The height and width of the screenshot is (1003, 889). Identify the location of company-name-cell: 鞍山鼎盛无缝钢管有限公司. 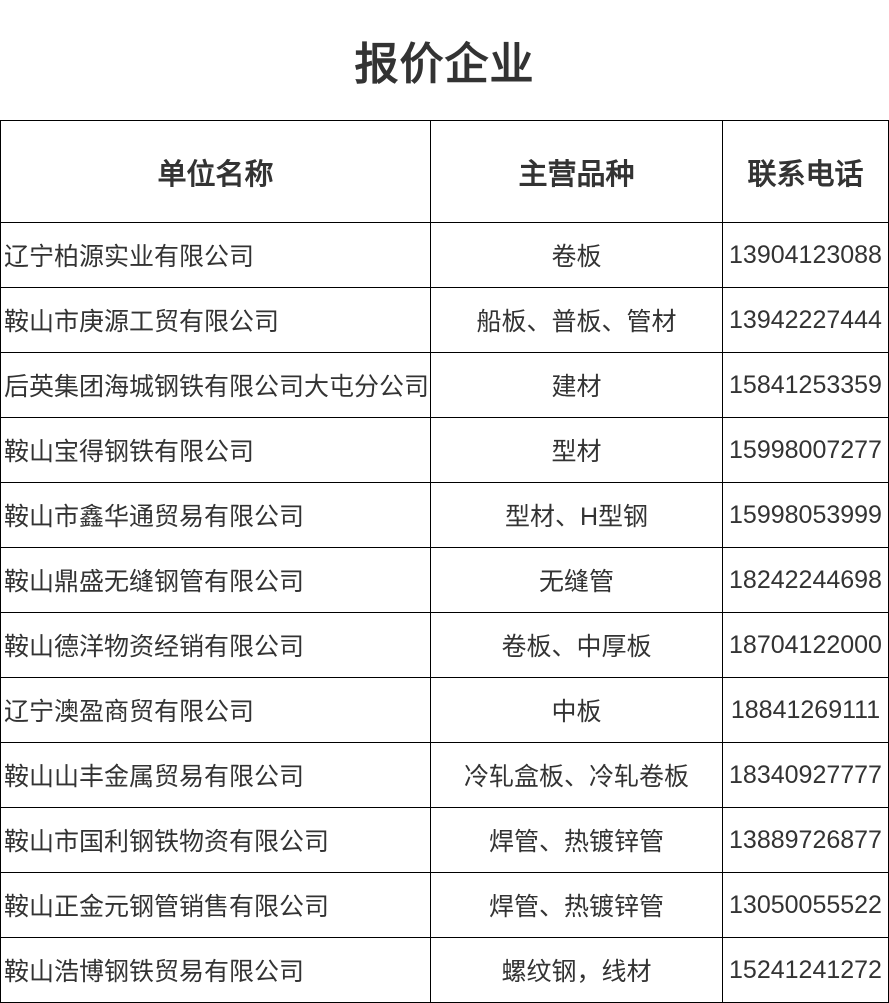
(215, 580).